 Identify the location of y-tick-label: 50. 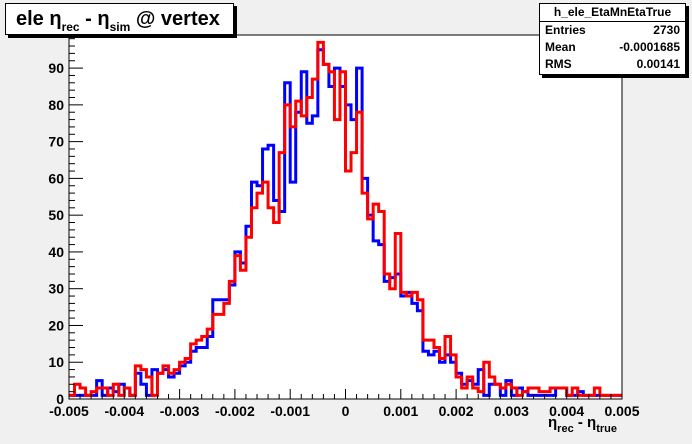
(56, 215).